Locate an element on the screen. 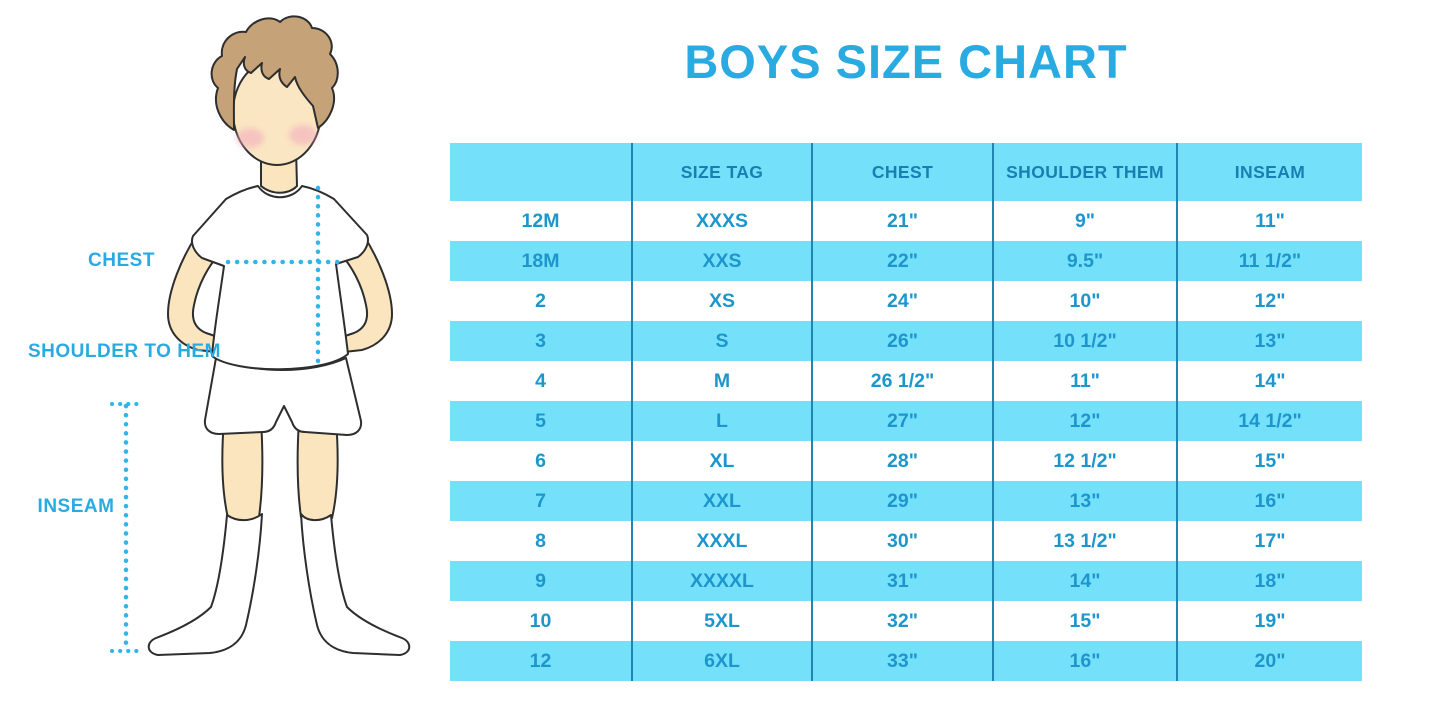 The width and height of the screenshot is (1445, 723). table-cell: 6XL is located at coordinates (722, 661).